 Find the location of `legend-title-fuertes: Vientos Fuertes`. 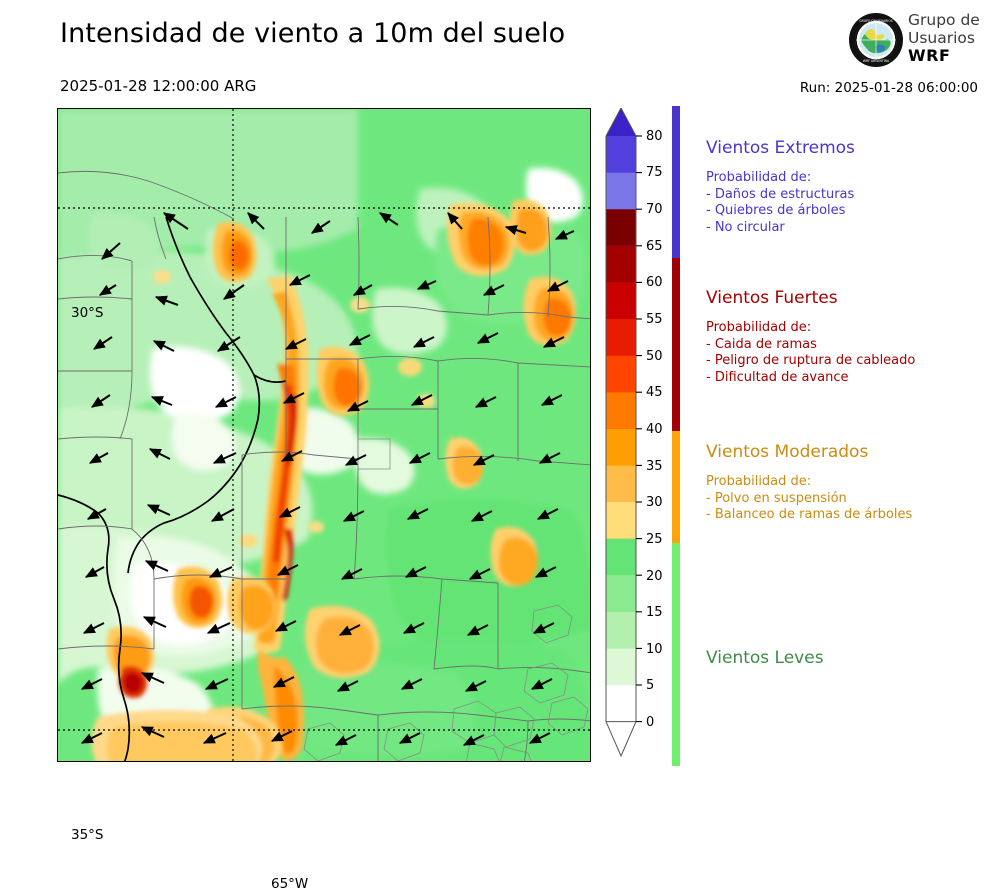

legend-title-fuertes: Vientos Fuertes is located at coordinates (810, 298).